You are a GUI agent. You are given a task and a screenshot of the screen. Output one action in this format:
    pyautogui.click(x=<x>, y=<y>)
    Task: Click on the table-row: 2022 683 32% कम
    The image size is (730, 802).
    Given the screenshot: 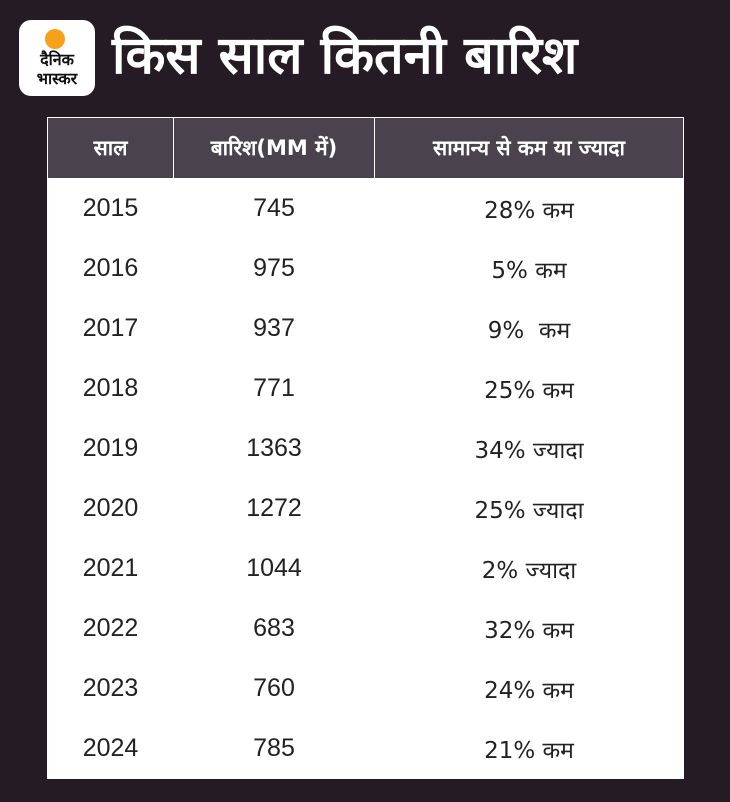 What is the action you would take?
    pyautogui.click(x=365, y=628)
    